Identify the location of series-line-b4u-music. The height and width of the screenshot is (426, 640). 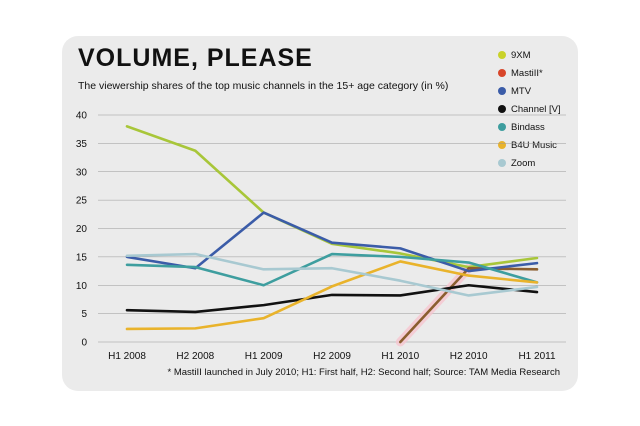
(332, 295).